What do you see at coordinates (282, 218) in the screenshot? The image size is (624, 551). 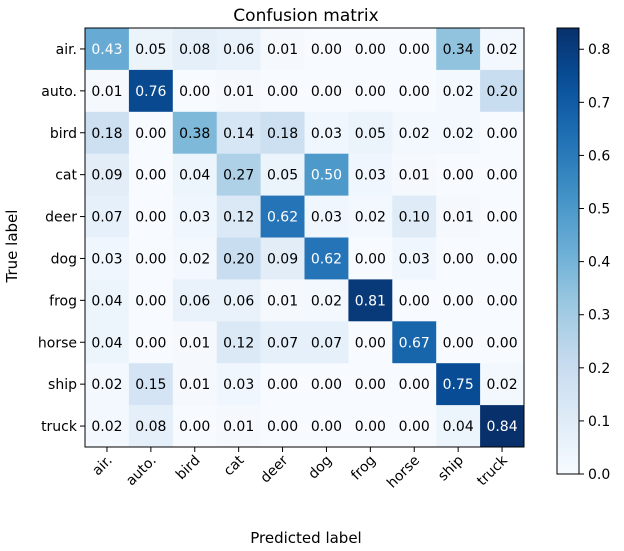 I see `cell-value-label: 0.62` at bounding box center [282, 218].